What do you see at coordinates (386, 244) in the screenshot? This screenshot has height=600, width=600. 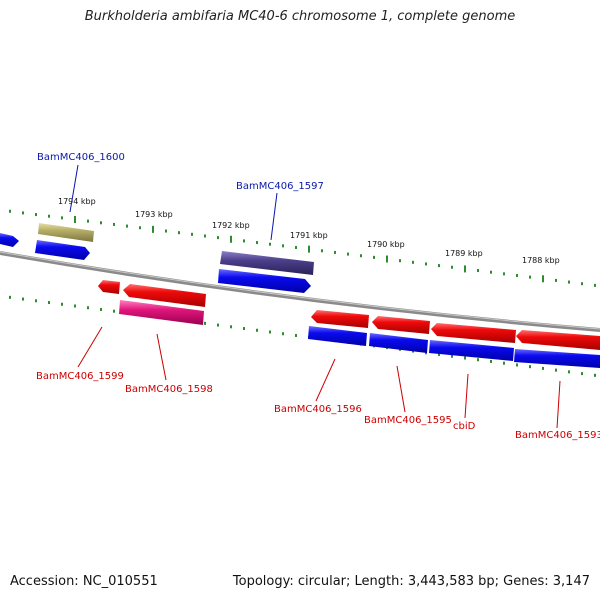 I see `kbp-label-1790: 1790 kbp` at bounding box center [386, 244].